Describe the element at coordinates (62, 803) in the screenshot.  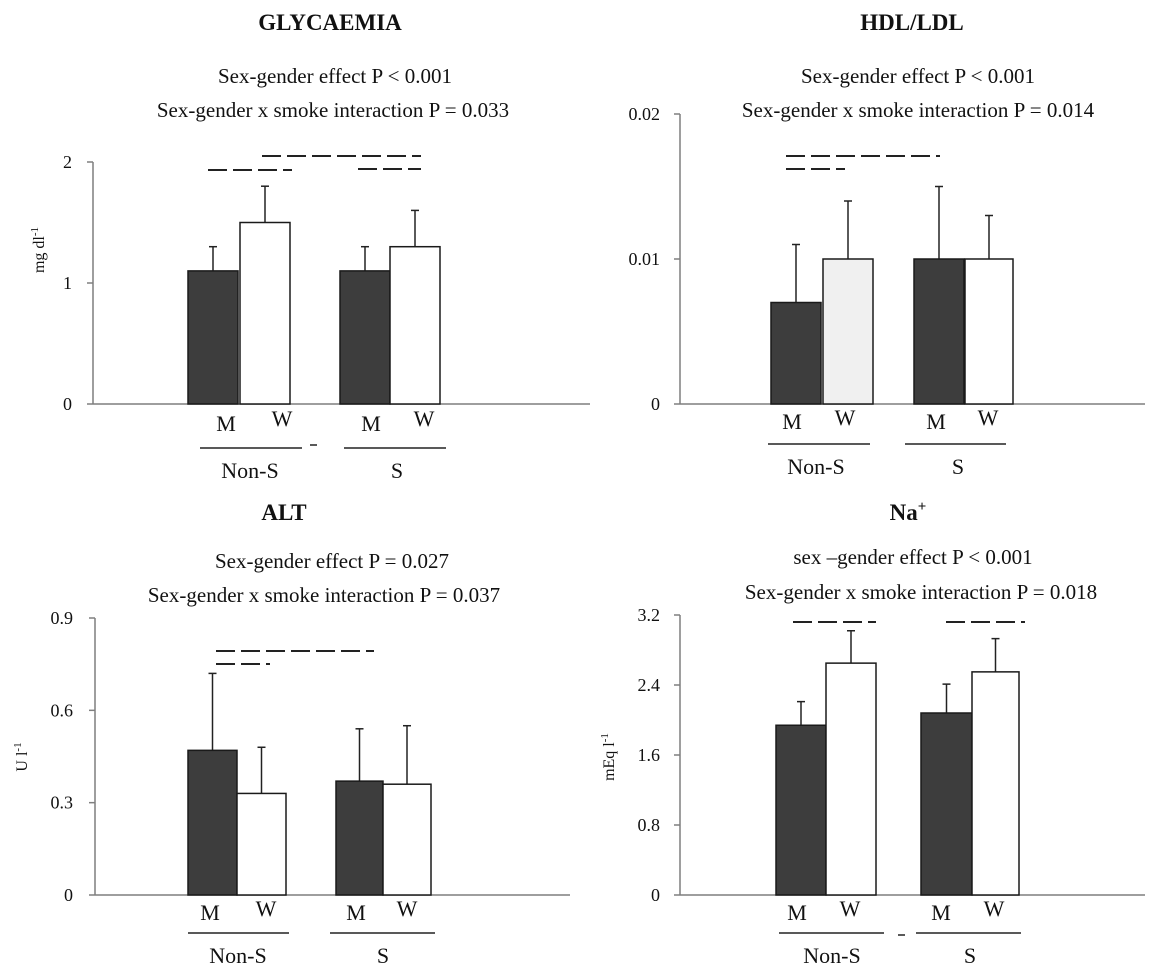
I see `y-tick-label: 0.3` at that location.